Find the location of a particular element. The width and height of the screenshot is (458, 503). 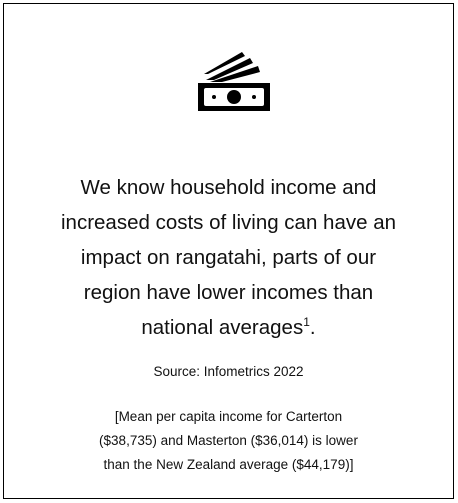

money-icon is located at coordinates (234, 81).